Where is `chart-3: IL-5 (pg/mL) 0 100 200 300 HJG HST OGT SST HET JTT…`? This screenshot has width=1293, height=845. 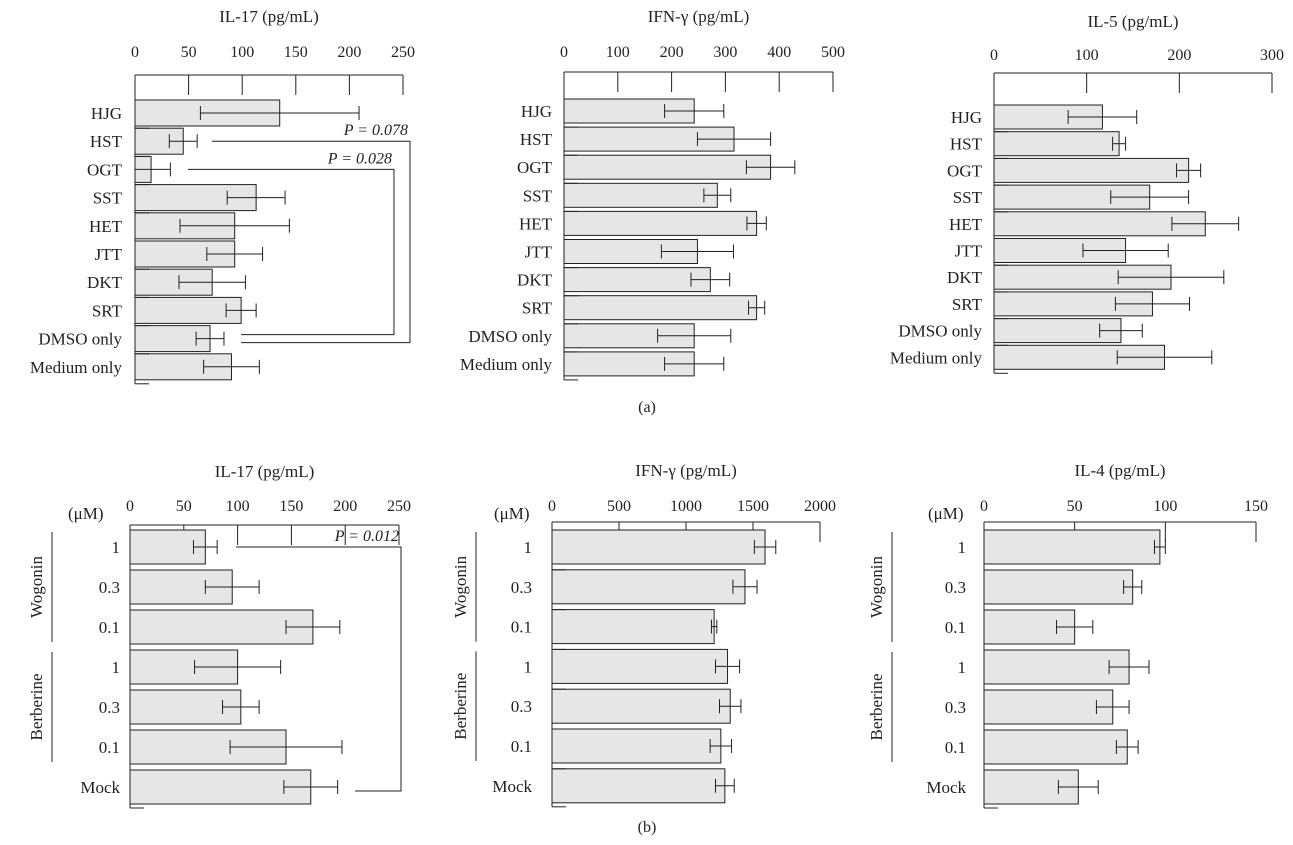
chart-3: IL-5 (pg/mL) 0 100 200 300 HJG HST OGT SST HET JTT… is located at coordinates (1087, 193).